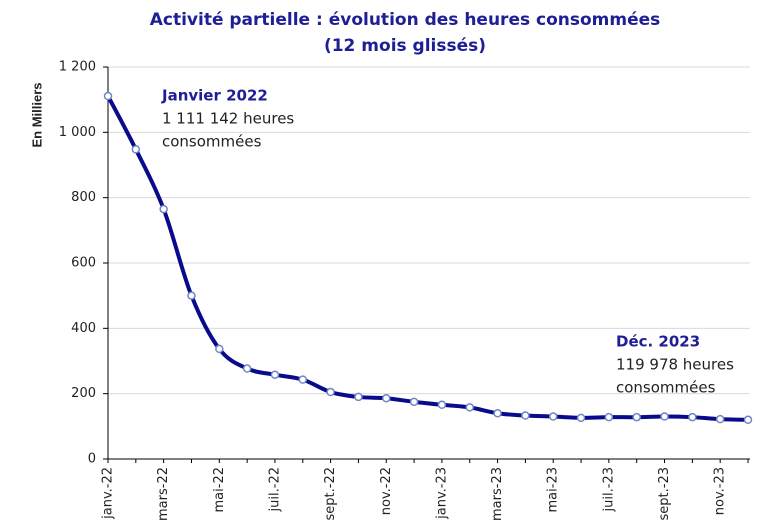 The width and height of the screenshot is (777, 531). I want to click on x-tick-label: janv.-23, so click(441, 493).